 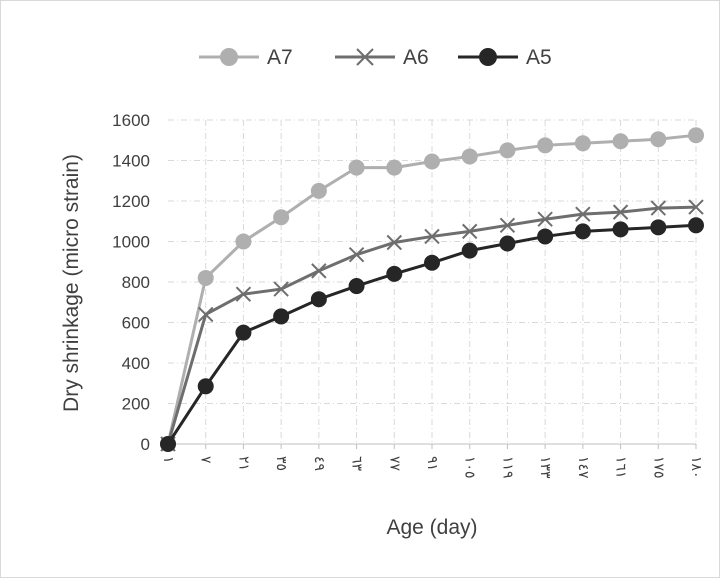 I want to click on legend: A7 A6 A5, so click(x=375, y=57).